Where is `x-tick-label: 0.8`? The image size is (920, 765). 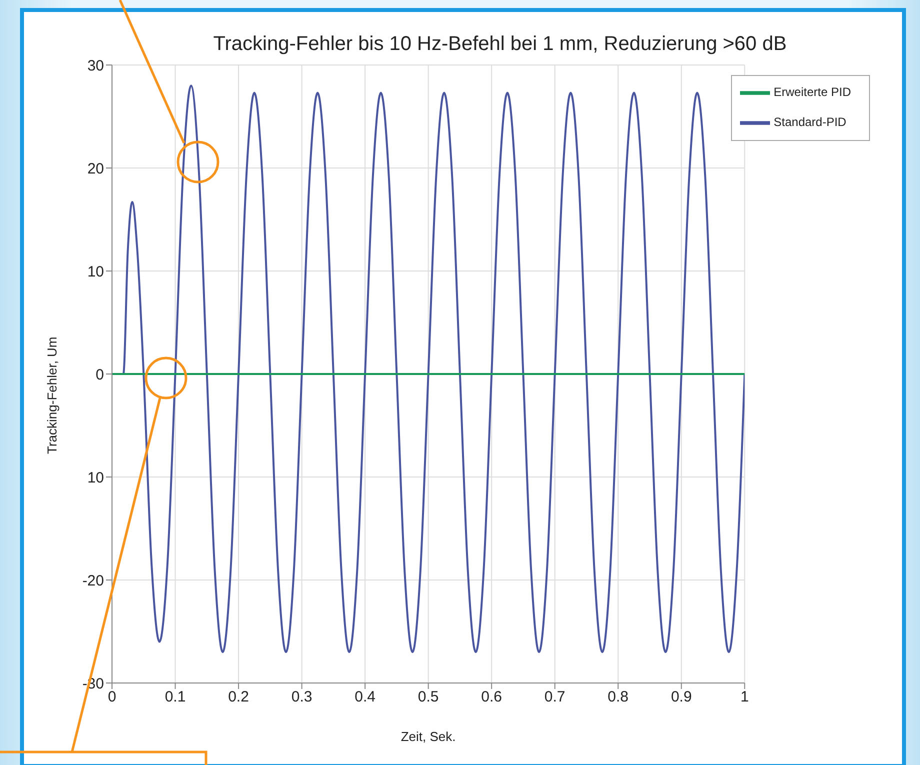
x-tick-label: 0.8 is located at coordinates (618, 697).